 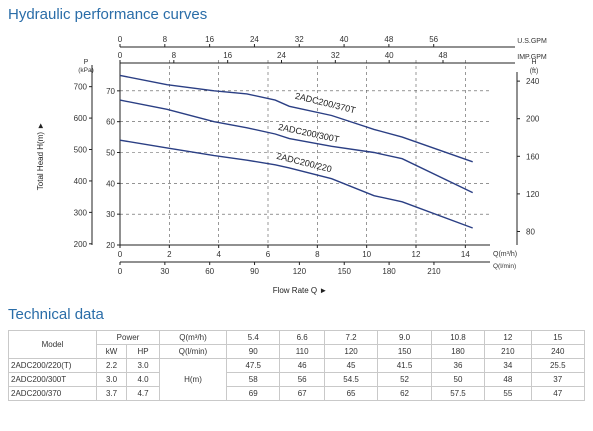 I want to click on power-header: Power, so click(x=128, y=337).